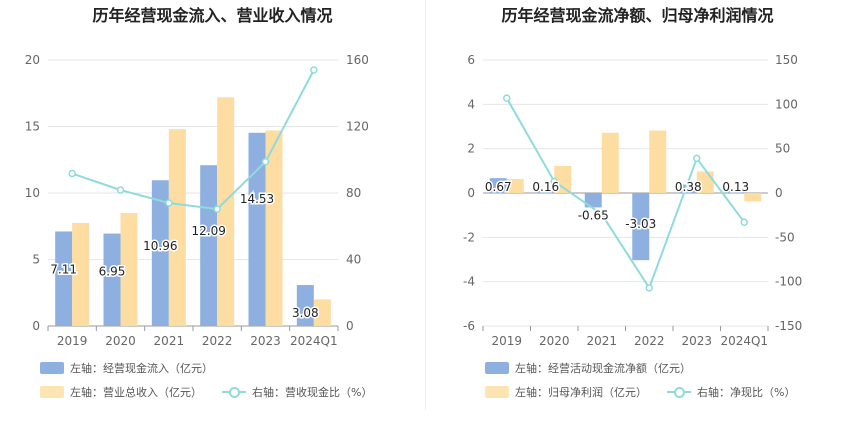 Image resolution: width=850 pixels, height=437 pixels. I want to click on bar-data-label: 0.16, so click(545, 187).